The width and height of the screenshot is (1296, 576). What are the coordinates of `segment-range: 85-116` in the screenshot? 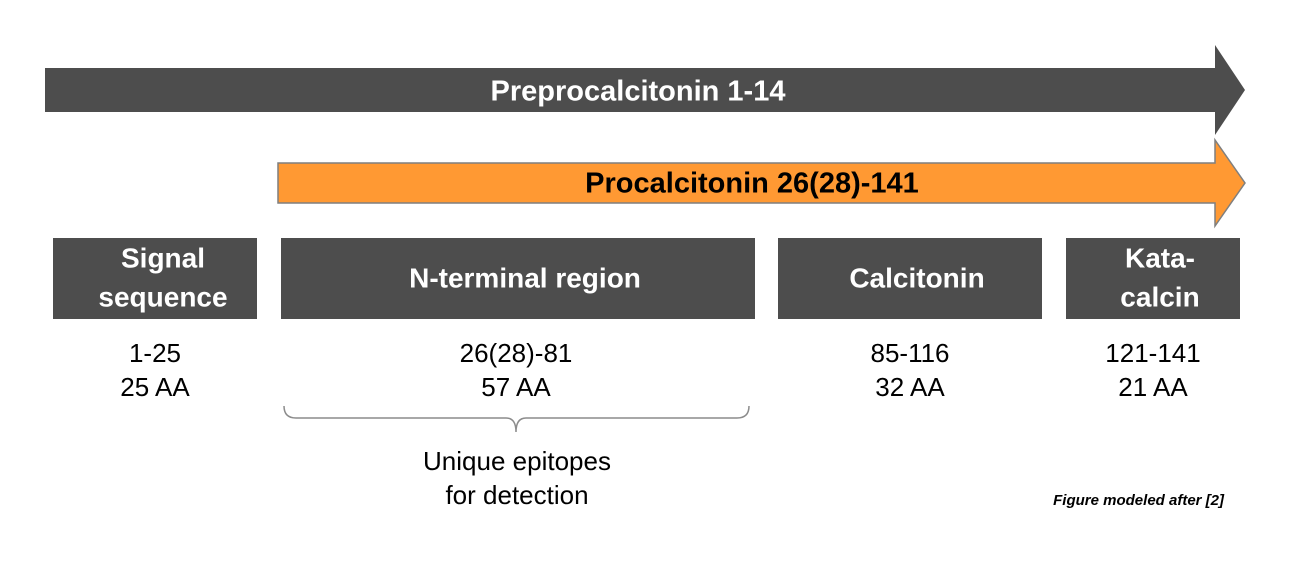 It's located at (909, 353).